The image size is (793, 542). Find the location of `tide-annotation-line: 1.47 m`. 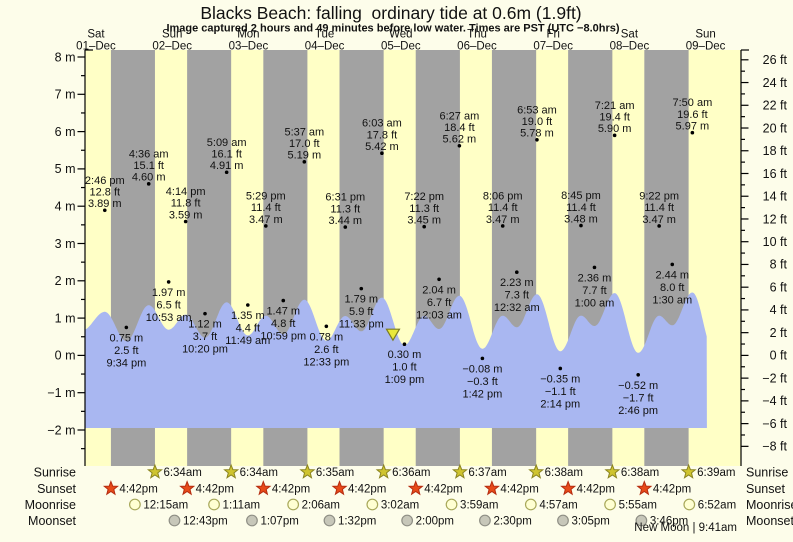

tide-annotation-line: 1.47 m is located at coordinates (283, 312).